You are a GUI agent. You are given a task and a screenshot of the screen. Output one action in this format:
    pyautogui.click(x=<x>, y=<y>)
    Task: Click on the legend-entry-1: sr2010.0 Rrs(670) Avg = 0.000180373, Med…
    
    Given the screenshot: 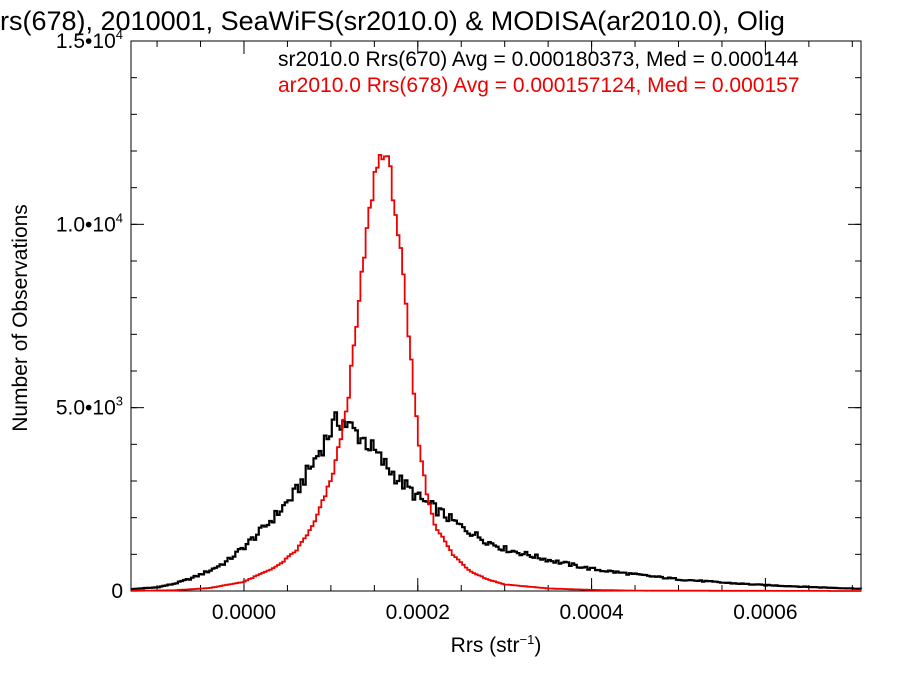 What is the action you would take?
    pyautogui.click(x=538, y=59)
    